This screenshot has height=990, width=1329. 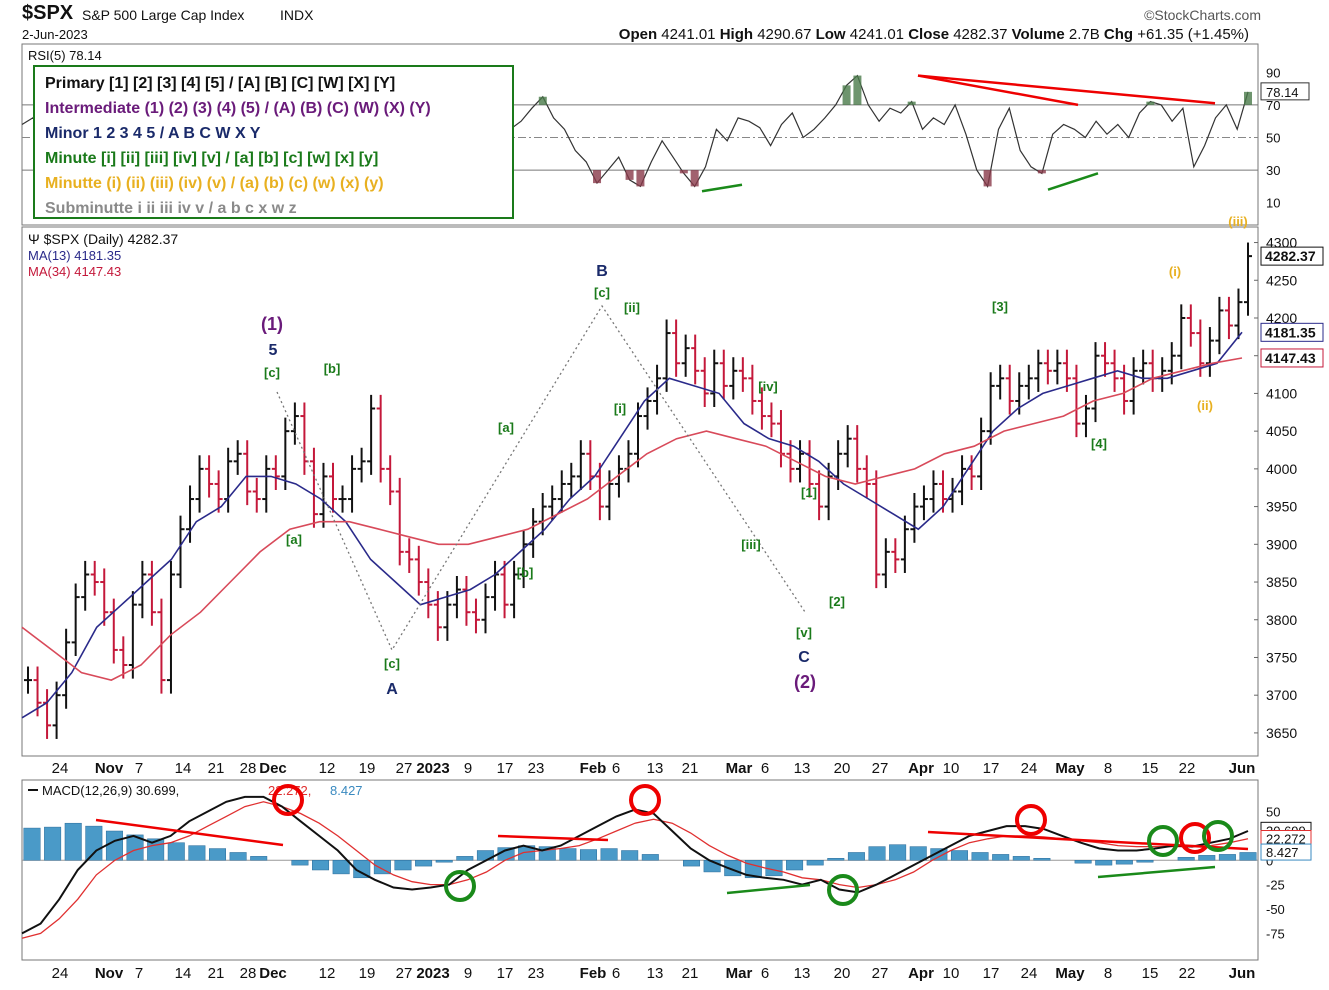 I want to click on price-x-tick-label: 27, so click(x=404, y=768).